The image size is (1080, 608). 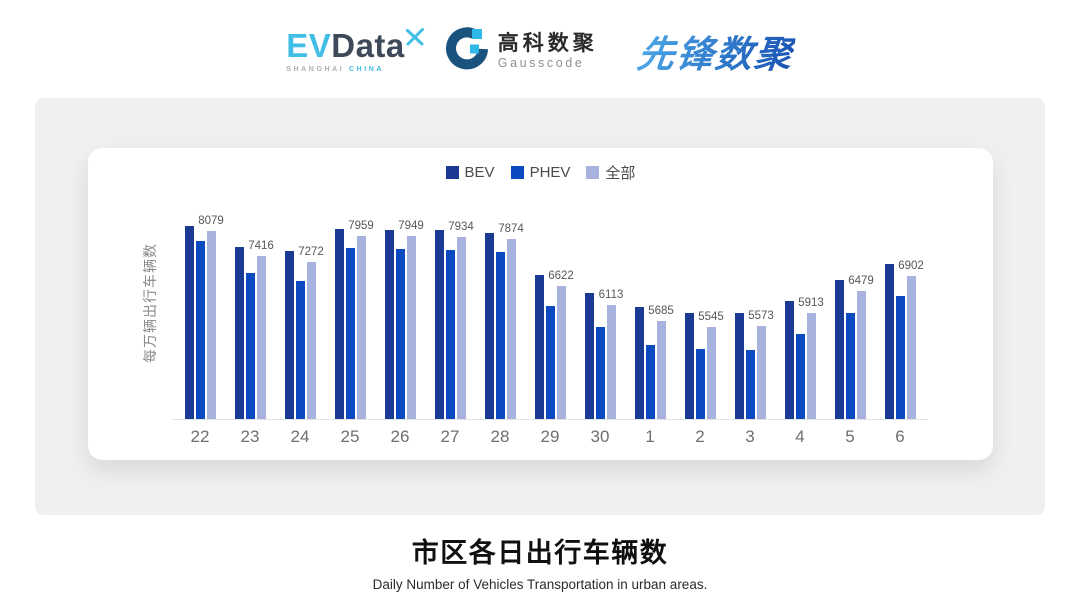 I want to click on legend-item-全部: 全部, so click(x=610, y=172).